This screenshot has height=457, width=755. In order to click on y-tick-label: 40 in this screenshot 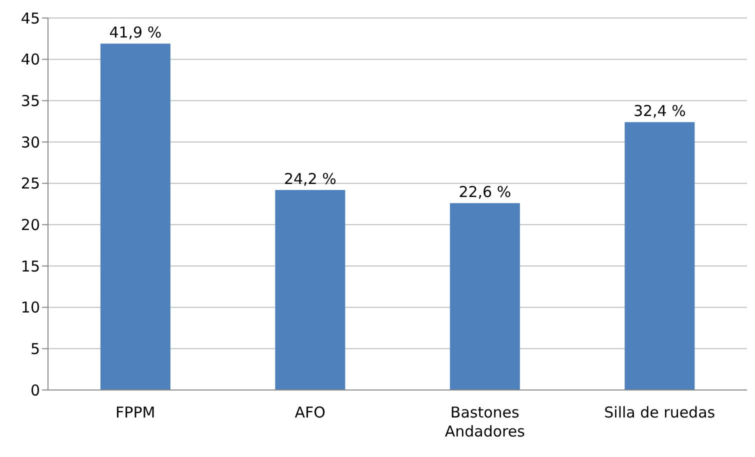, I will do `click(30, 59)`.